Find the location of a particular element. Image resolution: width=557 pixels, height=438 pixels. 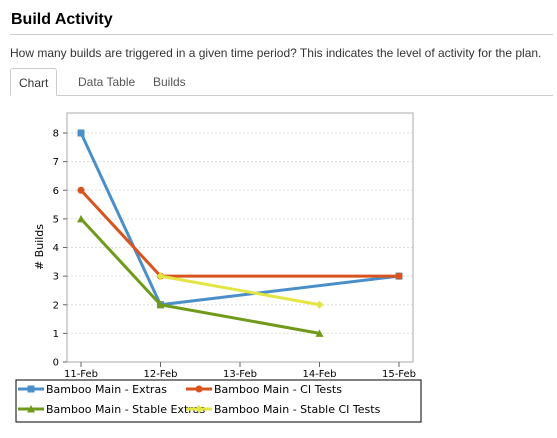

y-tick-label: 0 is located at coordinates (56, 363).